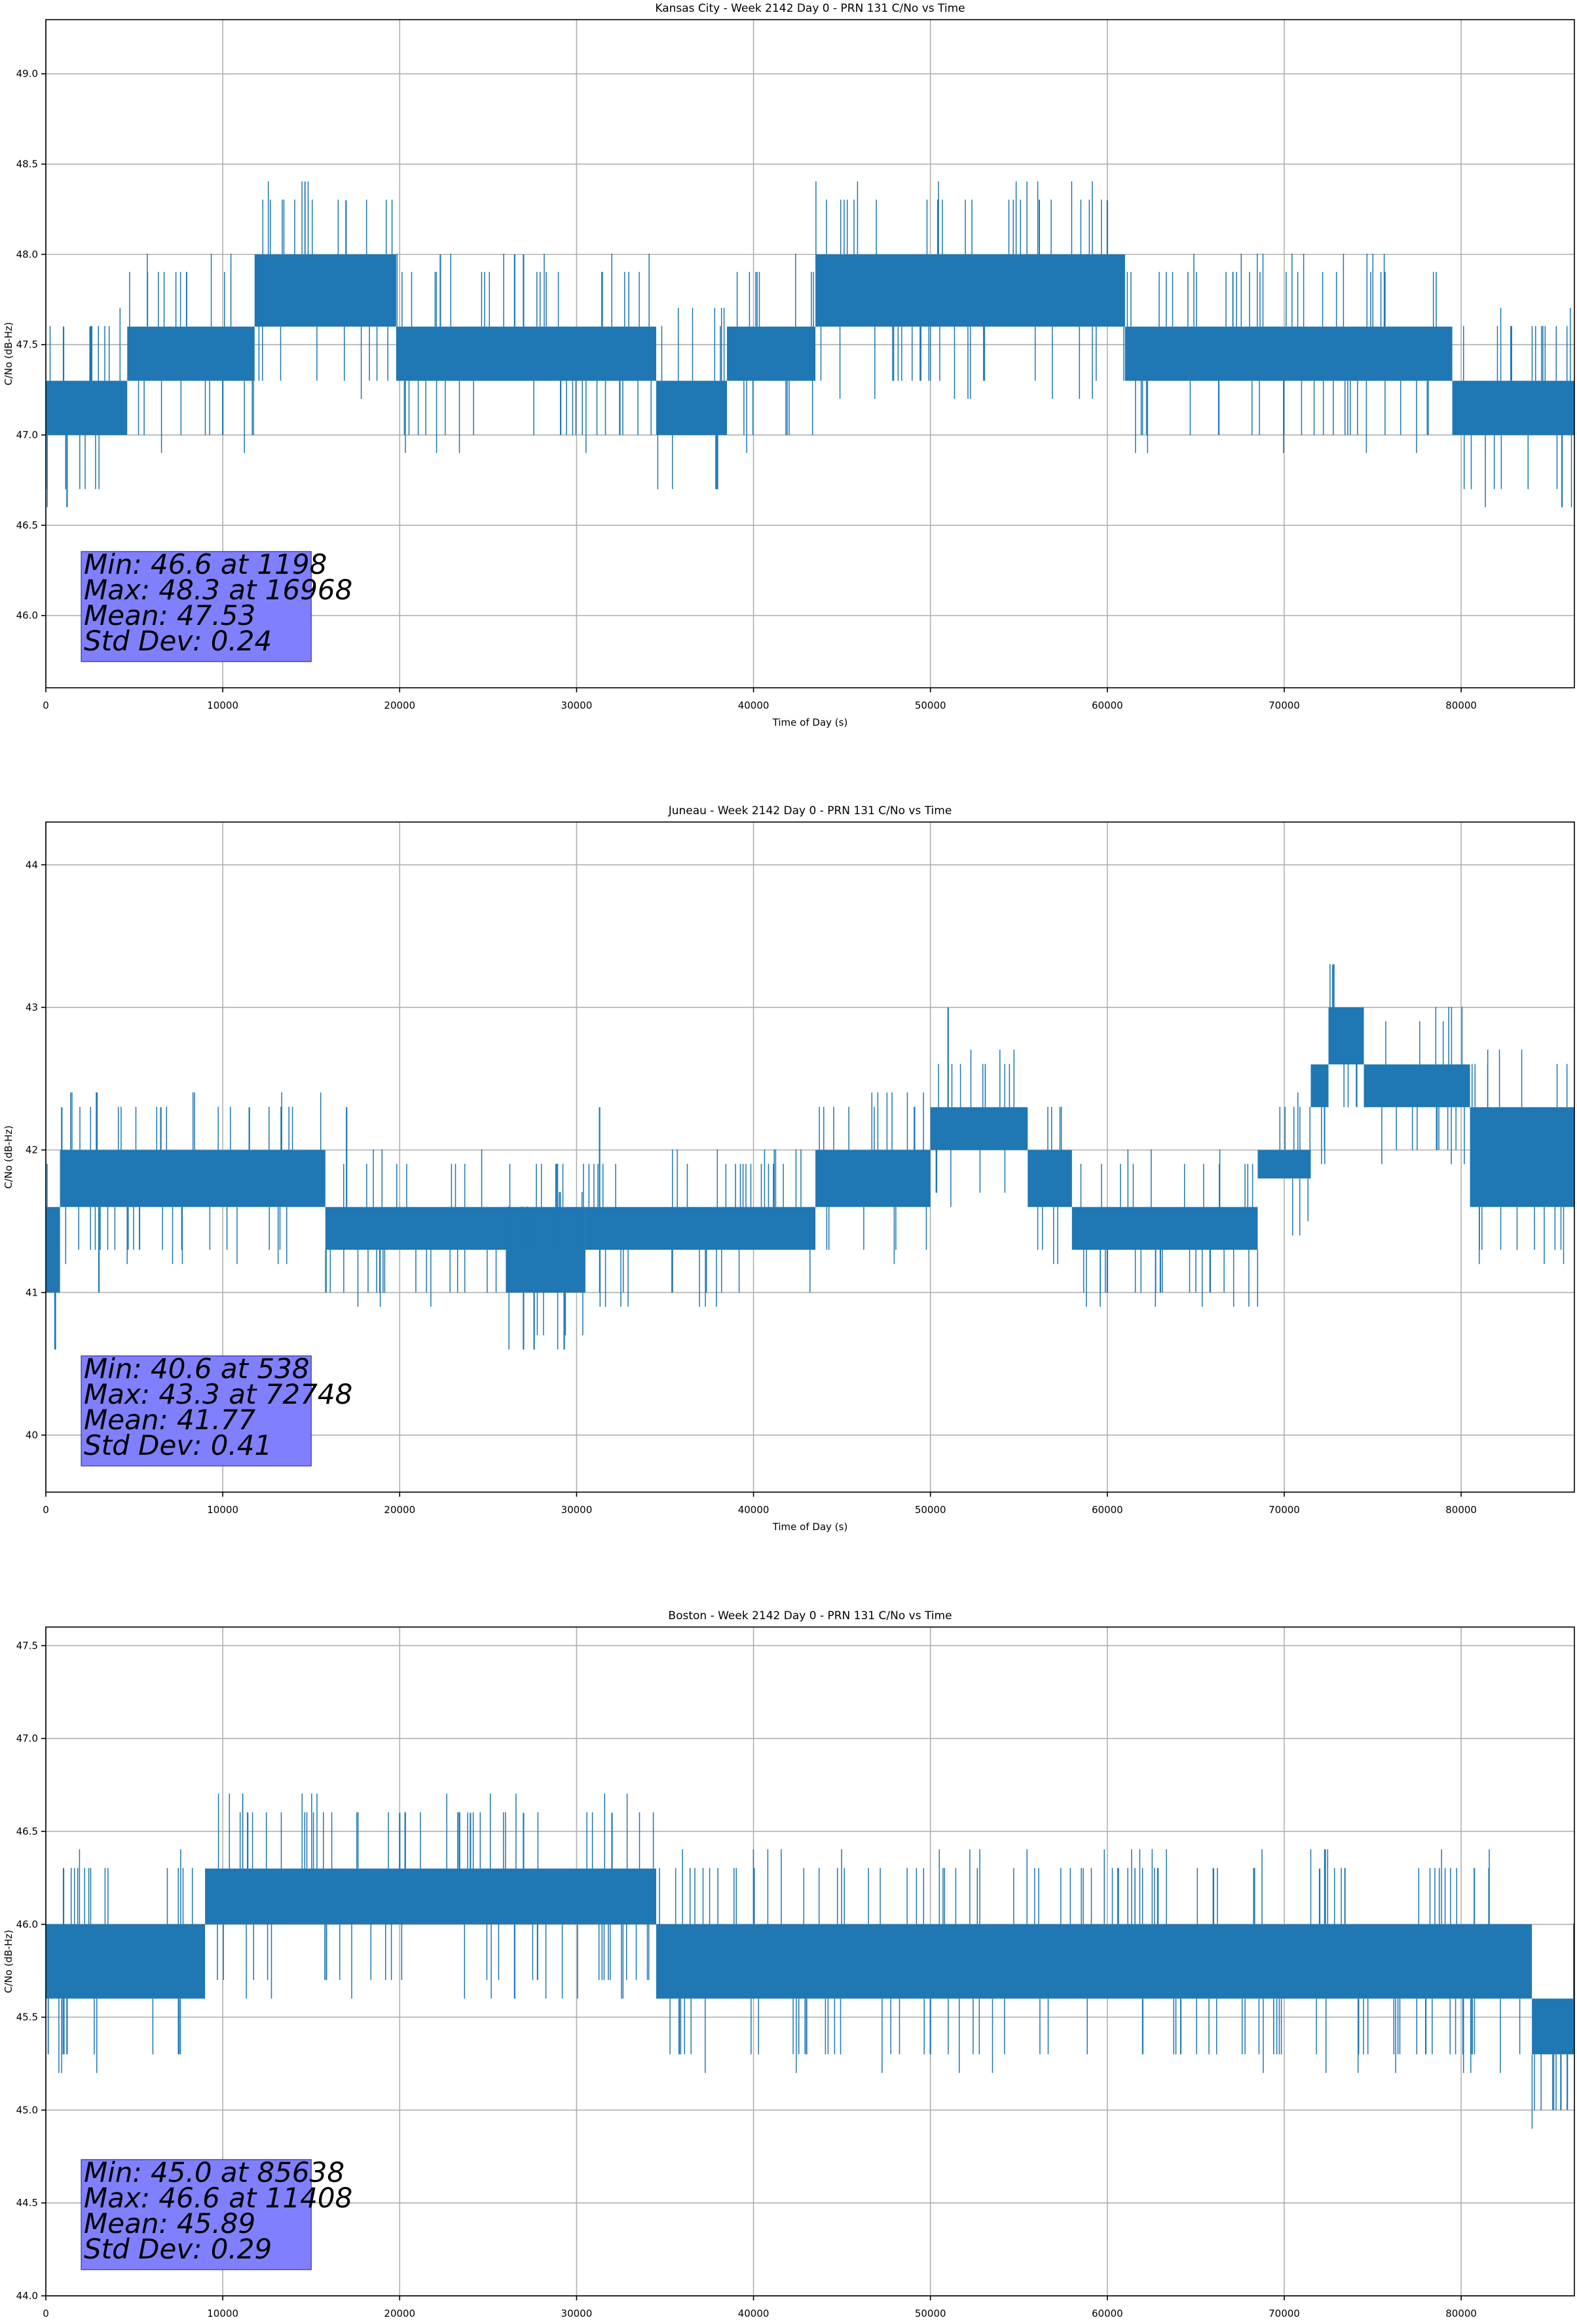 This screenshot has height=2324, width=1577. I want to click on stats-box, so click(196, 1411).